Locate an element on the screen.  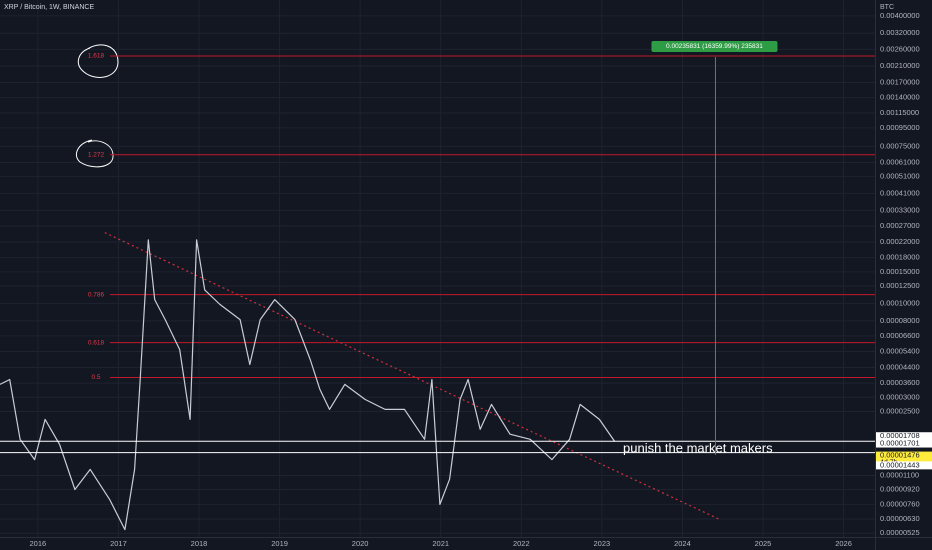
y-tick-label: 0.00022000 is located at coordinates (900, 241).